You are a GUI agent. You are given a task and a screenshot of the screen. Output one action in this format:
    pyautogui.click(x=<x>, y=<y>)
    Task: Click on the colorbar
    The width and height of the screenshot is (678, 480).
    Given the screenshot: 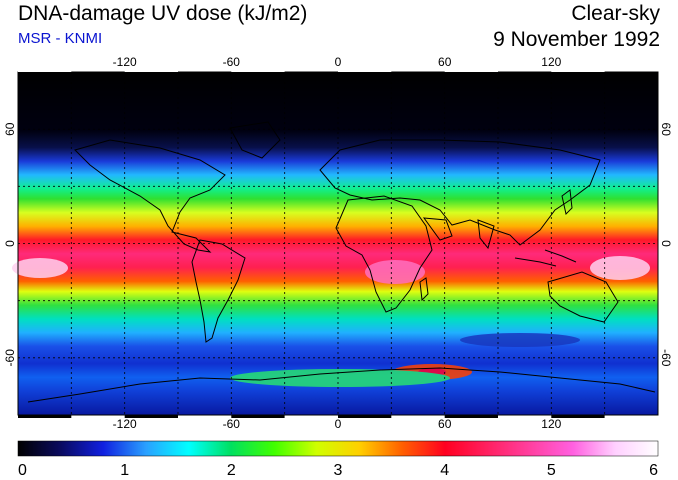 What is the action you would take?
    pyautogui.click(x=338, y=448)
    